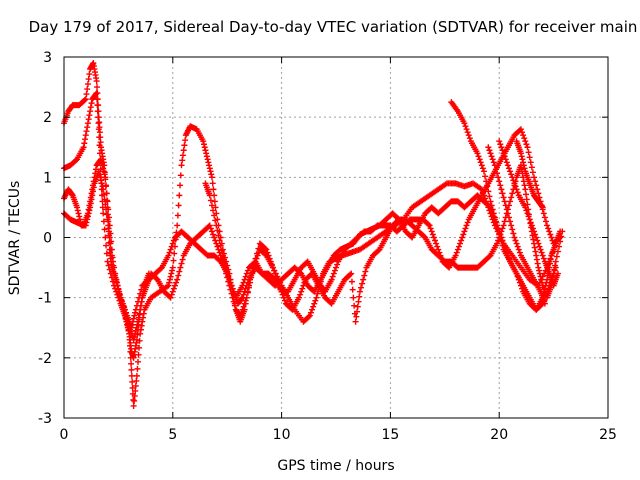 The width and height of the screenshot is (640, 480). Describe the element at coordinates (390, 435) in the screenshot. I see `x-tick-label: 15` at that location.